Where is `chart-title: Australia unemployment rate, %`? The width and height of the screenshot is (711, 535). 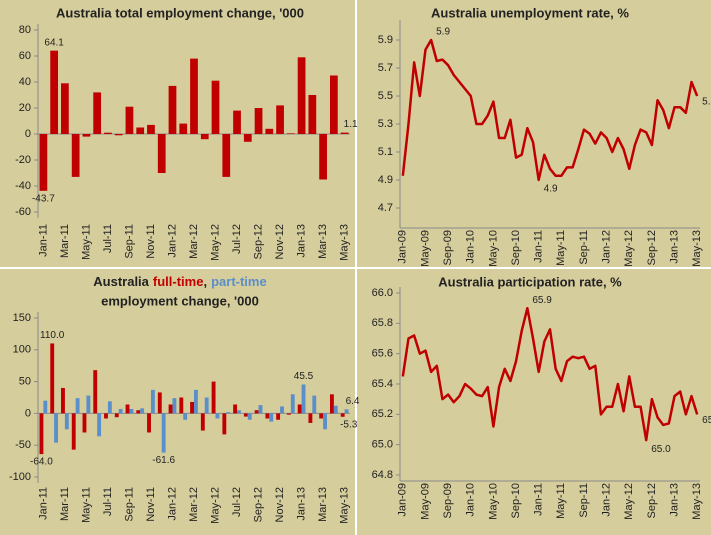
chart-title: Australia unemployment rate, % is located at coordinates (530, 12).